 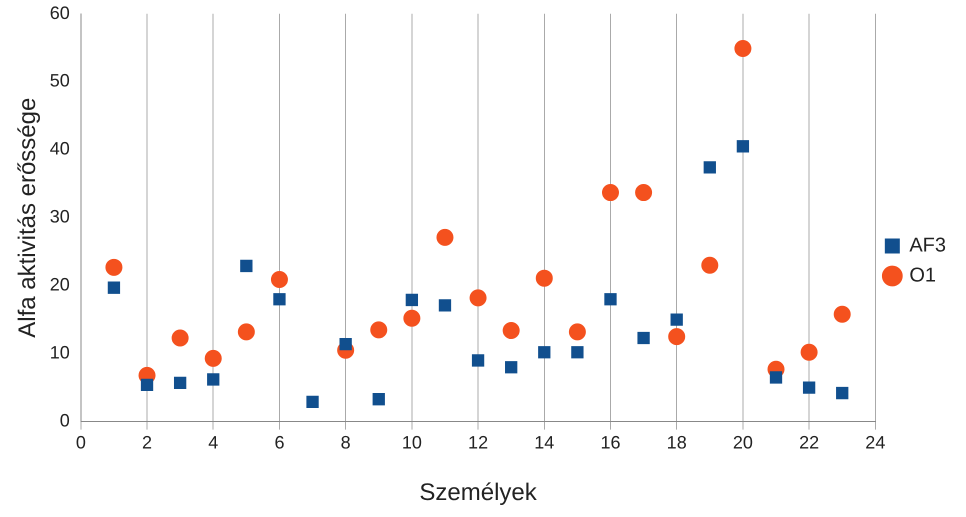 I want to click on y-tick-label: 40, so click(x=60, y=148).